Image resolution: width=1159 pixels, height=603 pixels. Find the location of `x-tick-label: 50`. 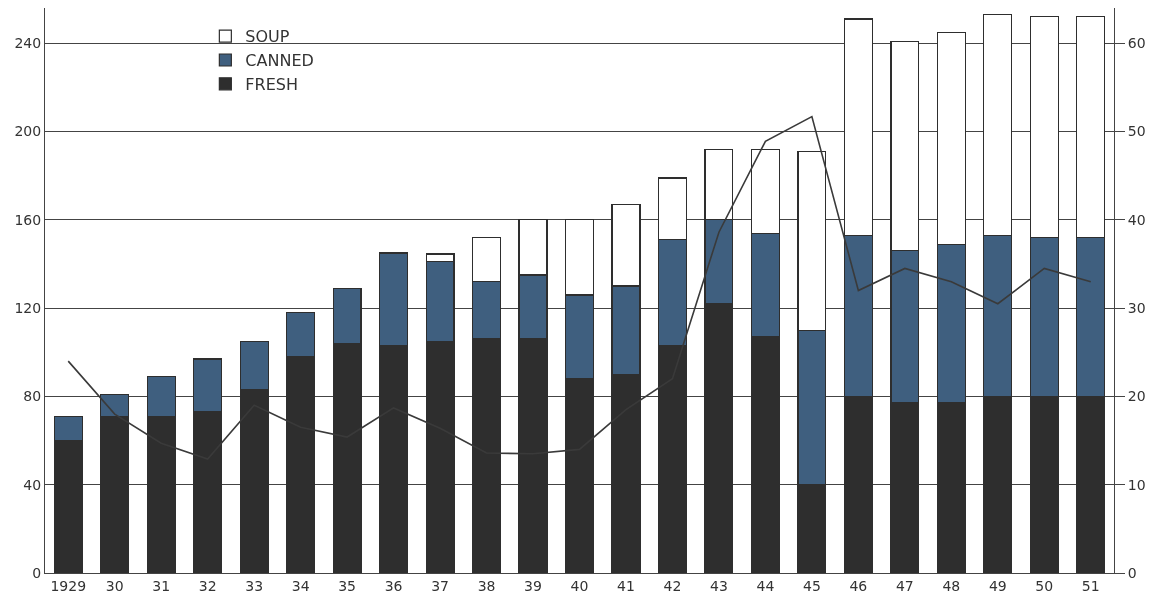

x-tick-label: 50 is located at coordinates (1044, 585).